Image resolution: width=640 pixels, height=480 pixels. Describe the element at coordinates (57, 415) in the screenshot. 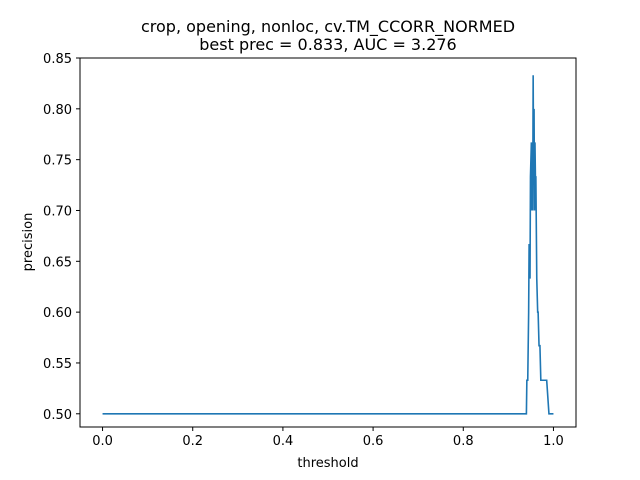

I see `y-tick-label: 0.50` at that location.